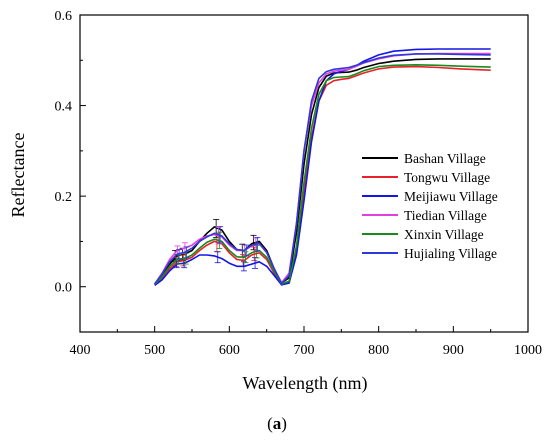 This screenshot has width=550, height=447. Describe the element at coordinates (445, 215) in the screenshot. I see `legend-label: Tiedian Village` at that location.